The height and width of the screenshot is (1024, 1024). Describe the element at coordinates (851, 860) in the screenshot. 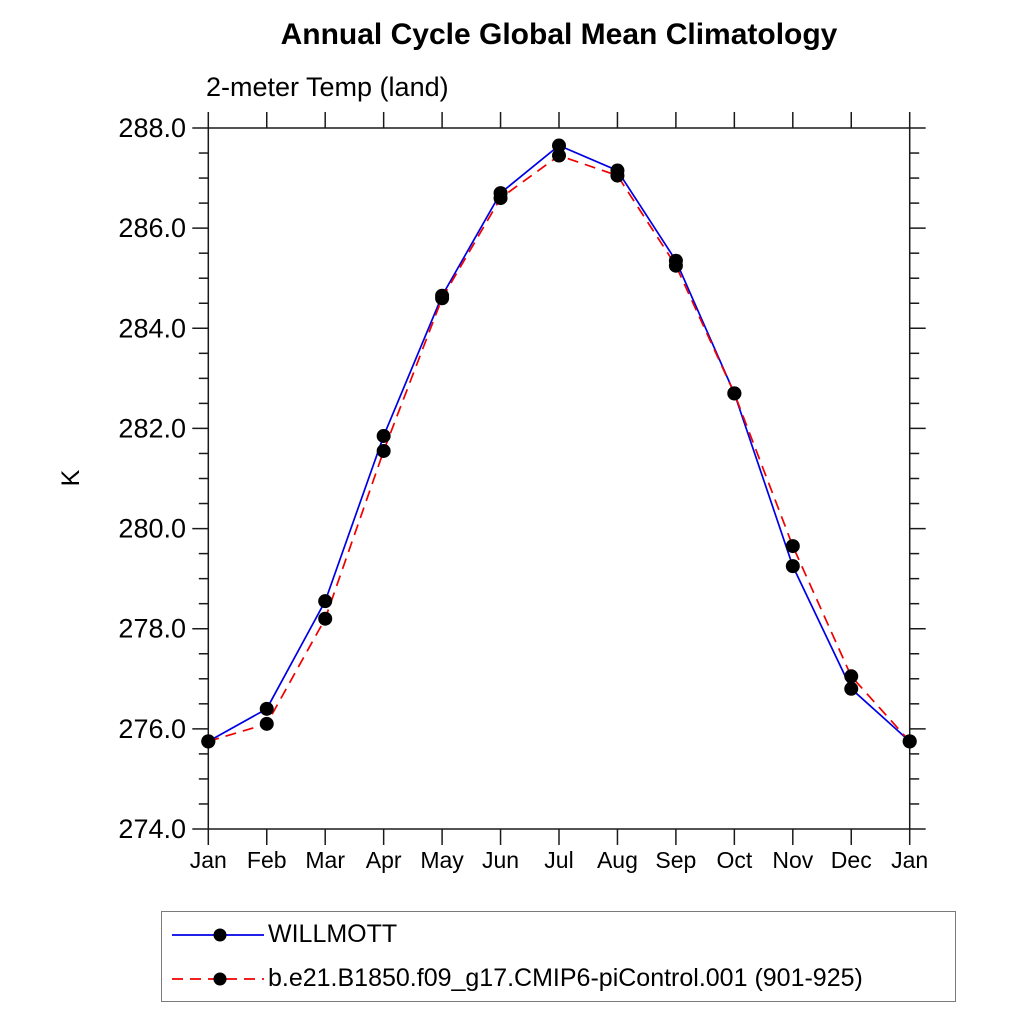

I see `x-tick-label: Dec` at that location.